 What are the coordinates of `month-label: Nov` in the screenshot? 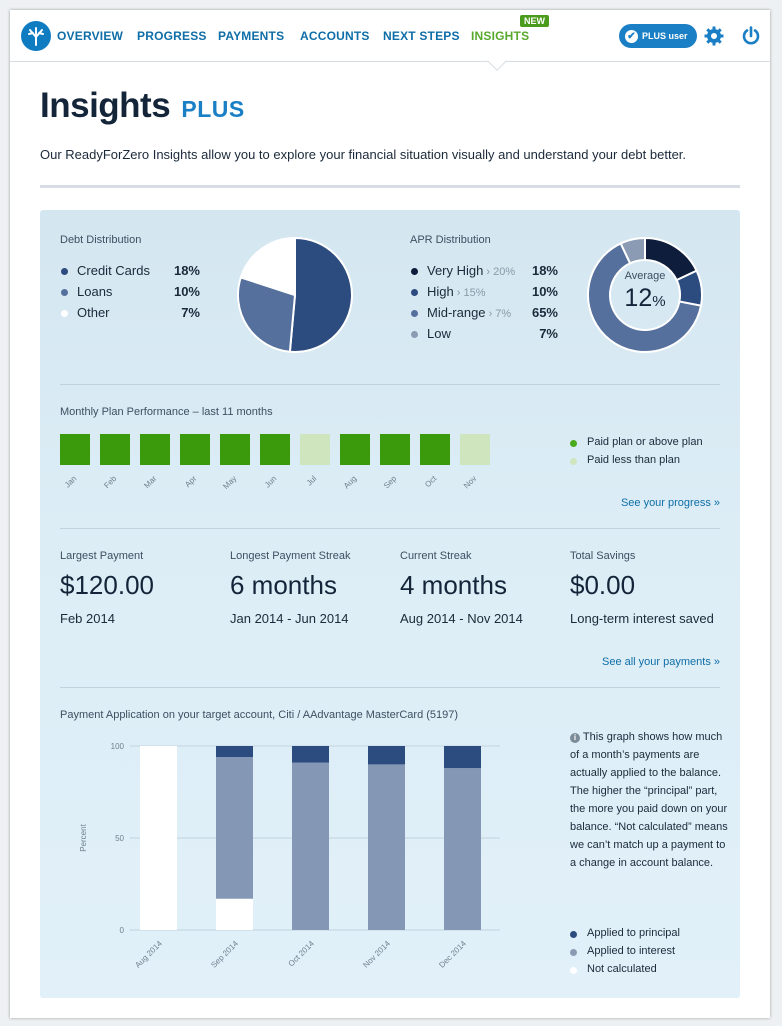 It's located at (470, 482).